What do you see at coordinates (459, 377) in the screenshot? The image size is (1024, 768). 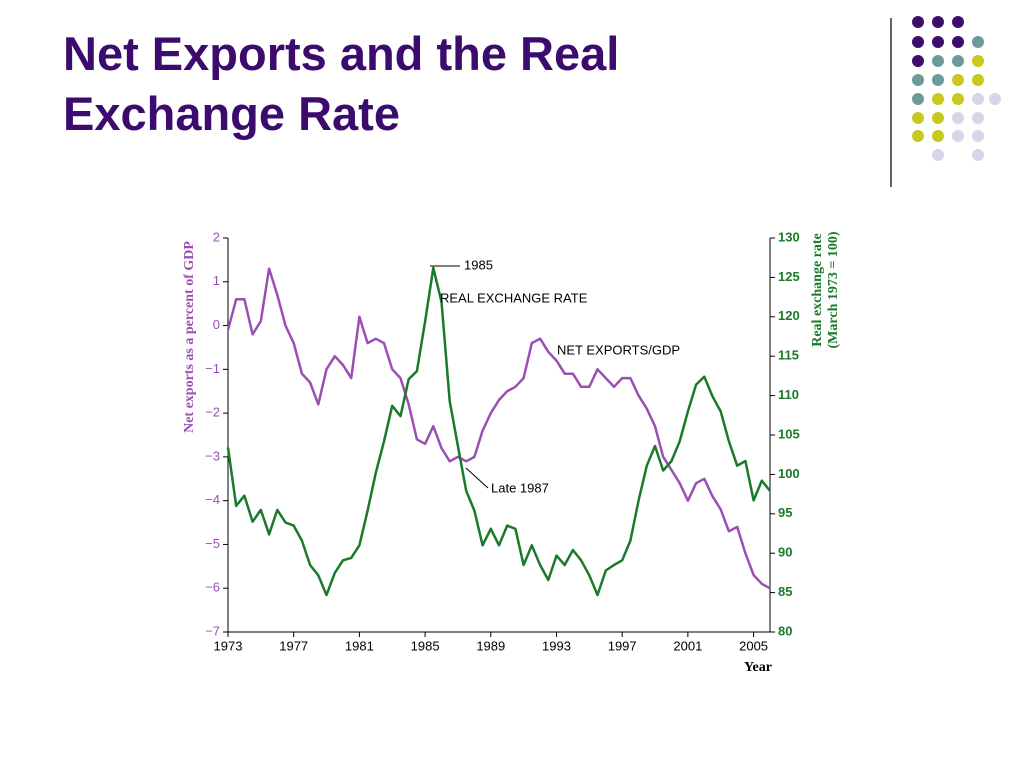 I see `annotation-leaders` at bounding box center [459, 377].